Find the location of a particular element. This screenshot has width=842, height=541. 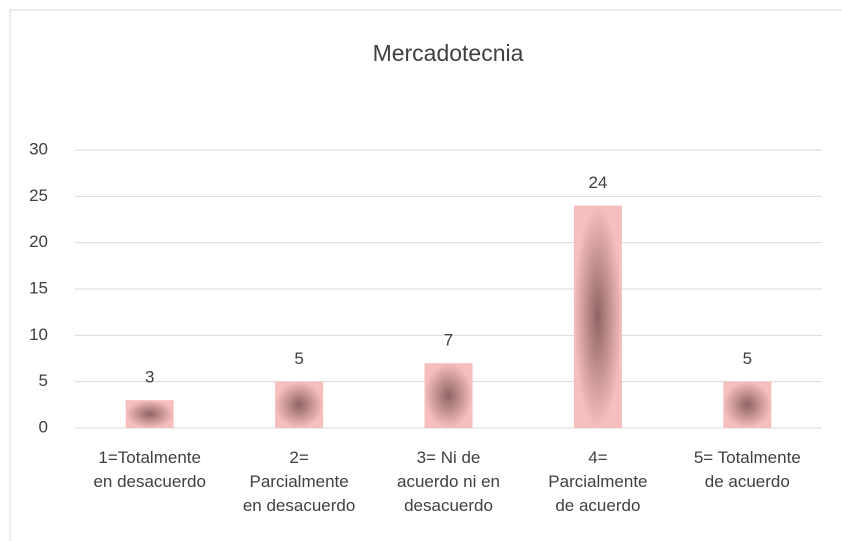

y-tick-label: 30 is located at coordinates (38, 148).